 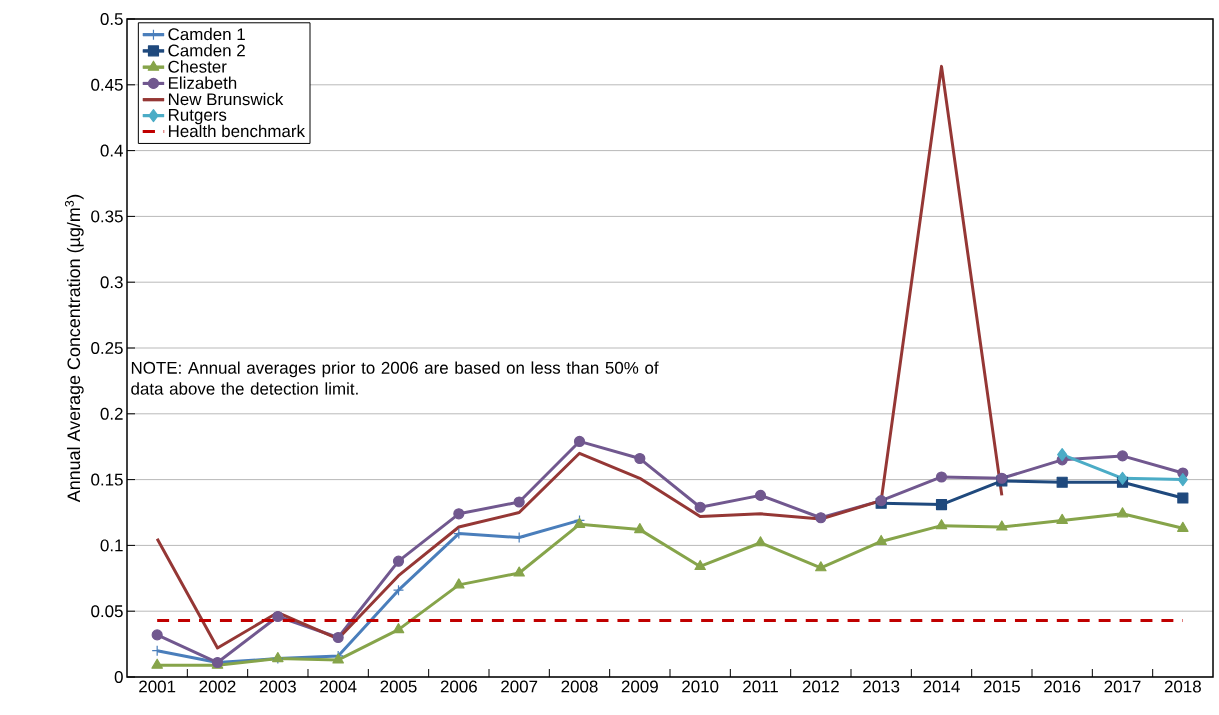 I want to click on legend-label: Rutgers, so click(x=197, y=117).